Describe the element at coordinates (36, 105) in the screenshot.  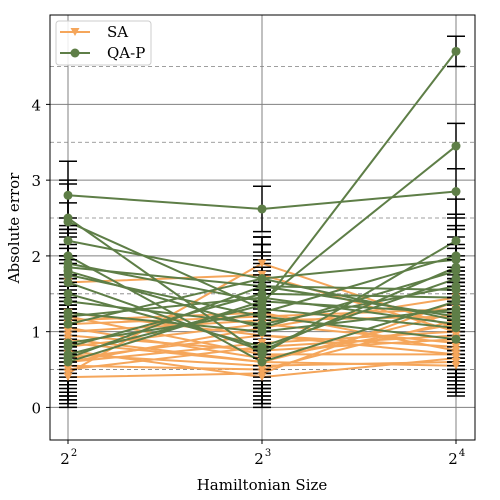
I see `y-tick-label: 4` at that location.